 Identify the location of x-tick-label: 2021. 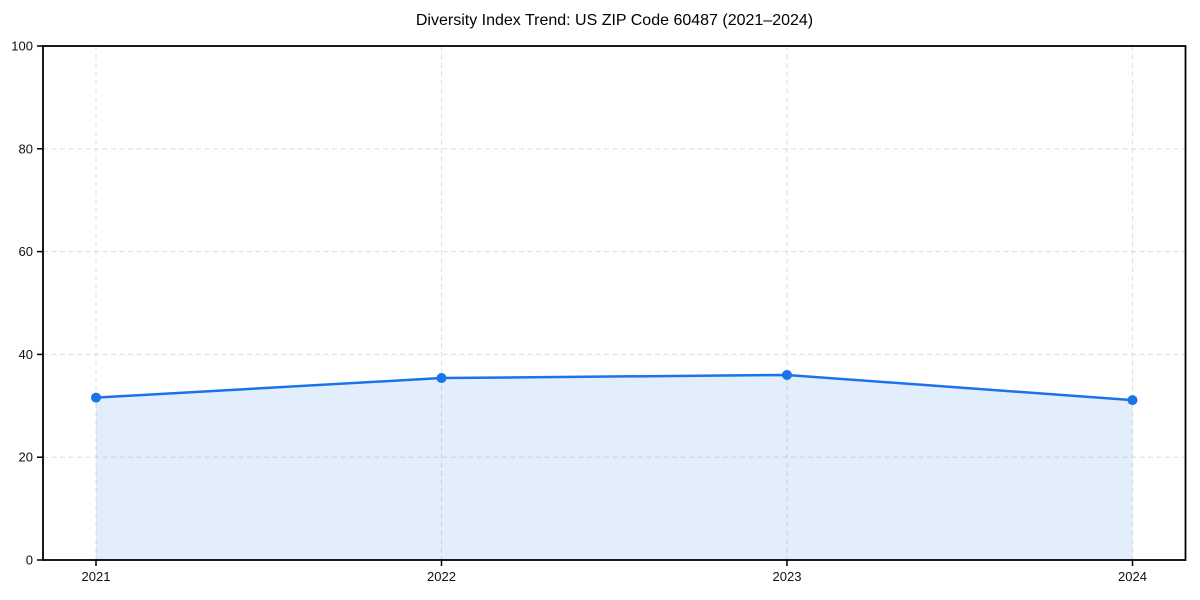
(96, 576).